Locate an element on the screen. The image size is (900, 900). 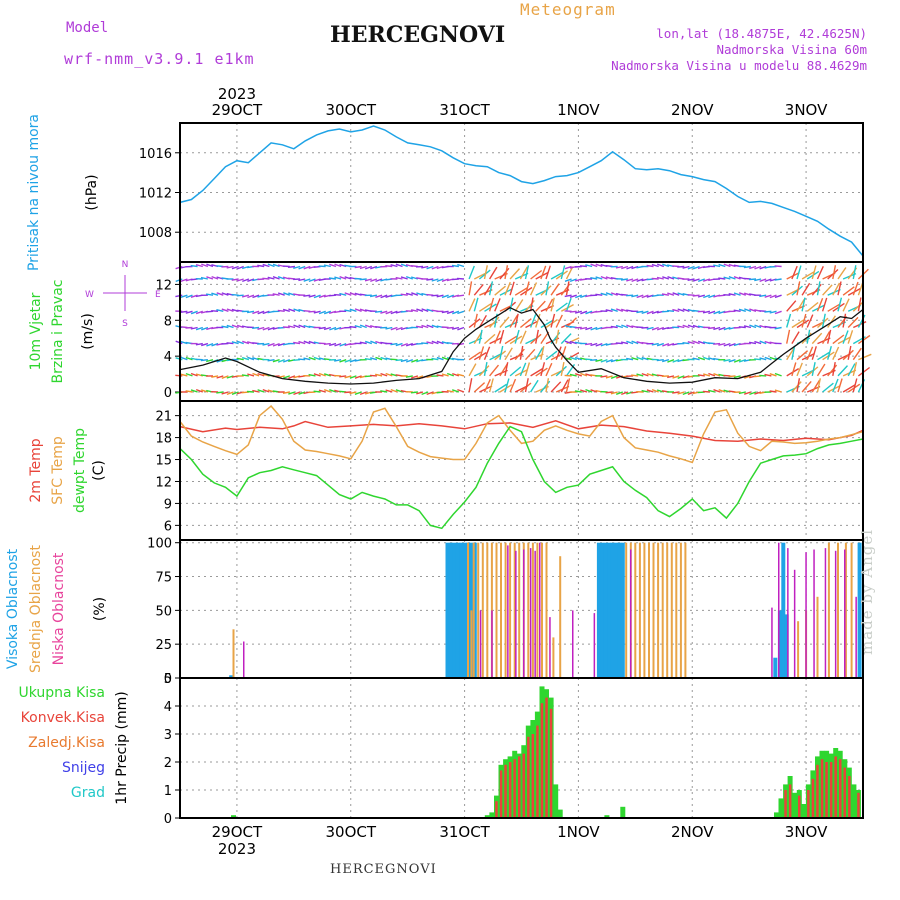
compass-w-label: W is located at coordinates (89, 295).